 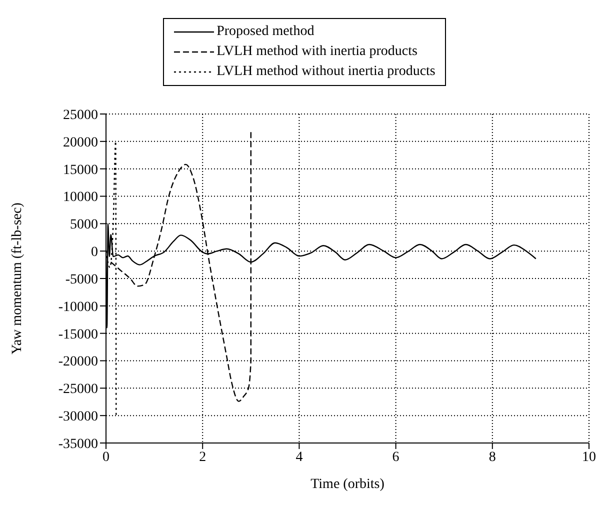 I want to click on legend-label: LVLH method without inertia products, so click(x=326, y=72).